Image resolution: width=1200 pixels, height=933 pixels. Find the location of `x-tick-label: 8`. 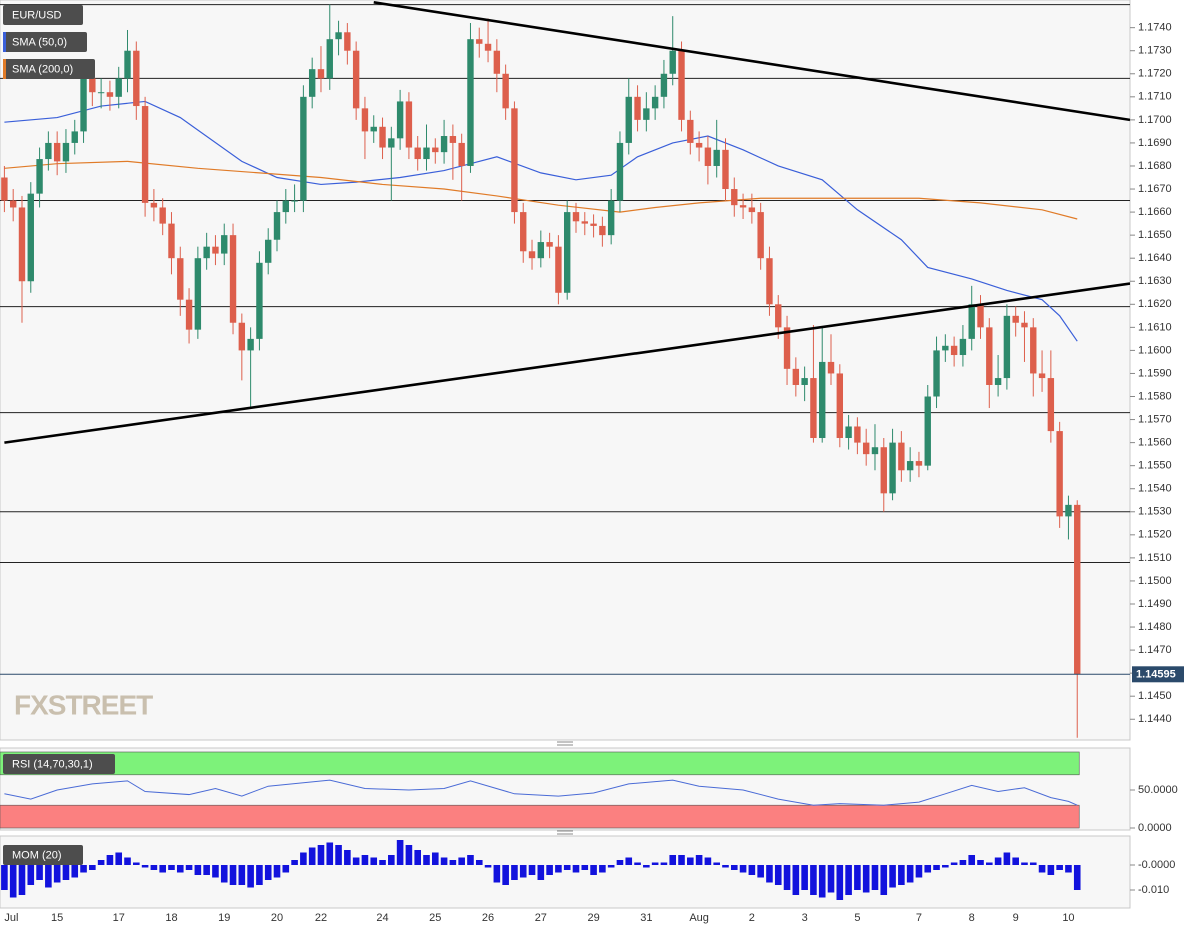

x-tick-label: 8 is located at coordinates (972, 918).